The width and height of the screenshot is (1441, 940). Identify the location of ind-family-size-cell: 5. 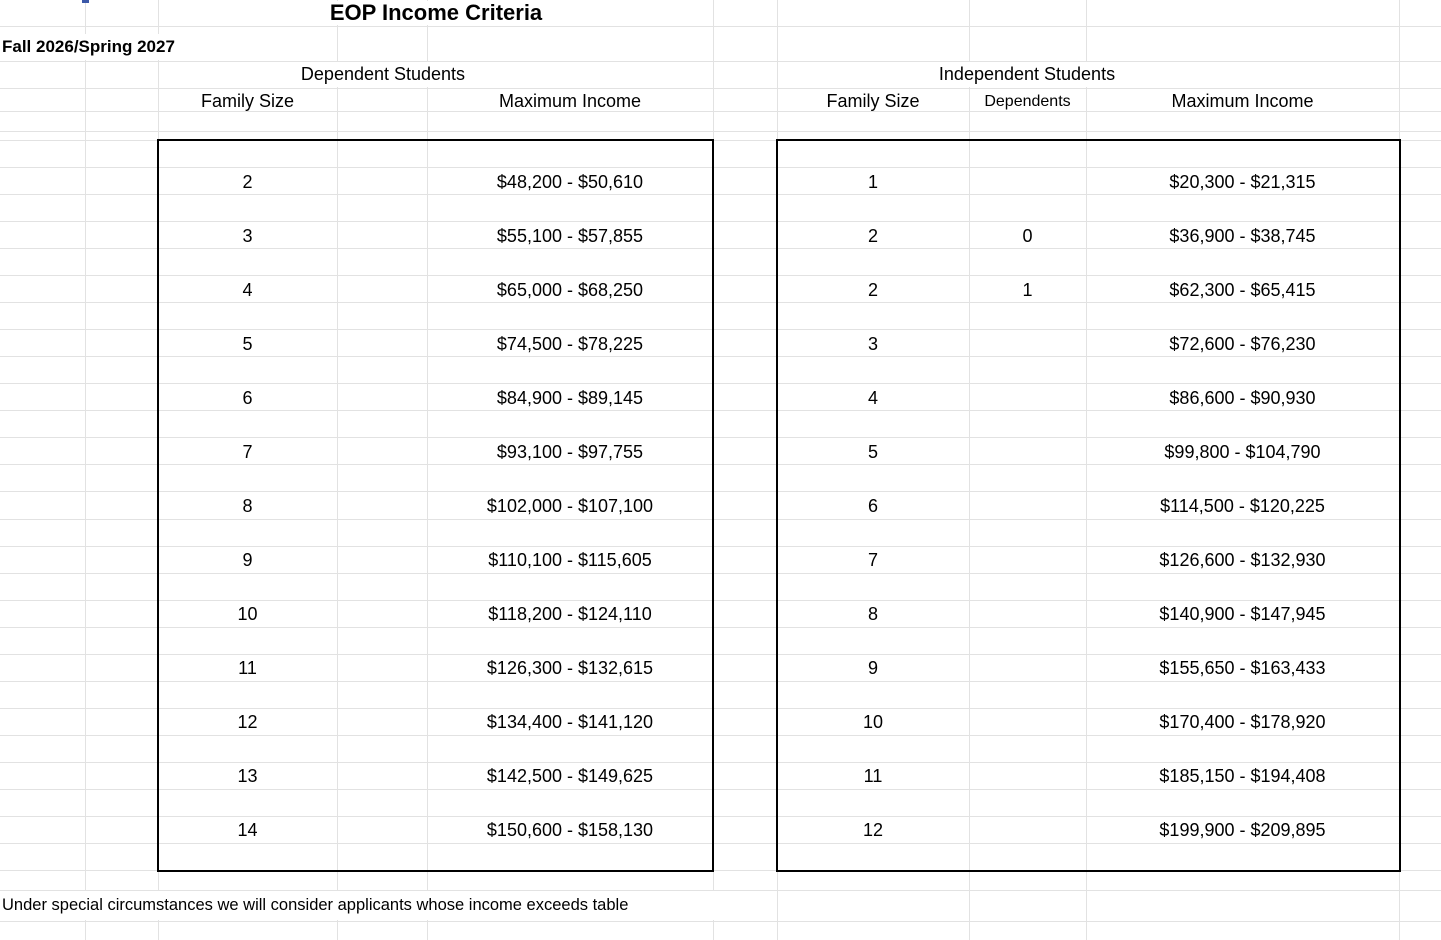
(872, 451).